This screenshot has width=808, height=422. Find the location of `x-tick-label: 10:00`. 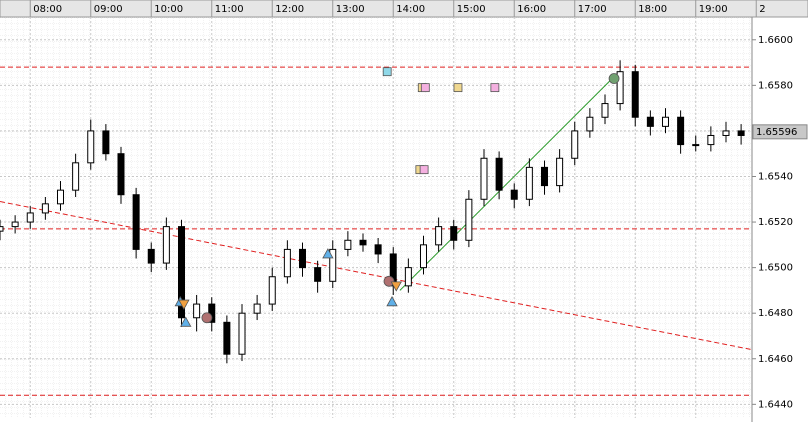

x-tick-label: 10:00 is located at coordinates (168, 9).